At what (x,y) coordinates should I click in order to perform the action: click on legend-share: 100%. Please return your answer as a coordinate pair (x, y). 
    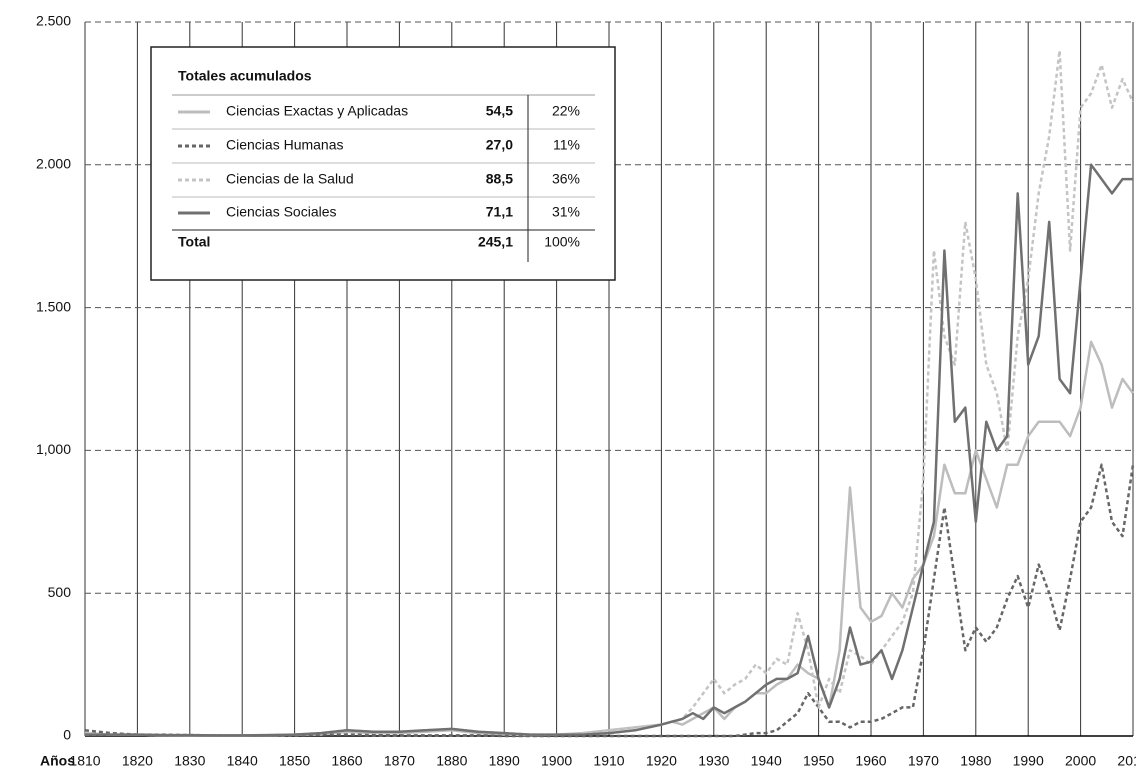
    Looking at the image, I should click on (562, 242).